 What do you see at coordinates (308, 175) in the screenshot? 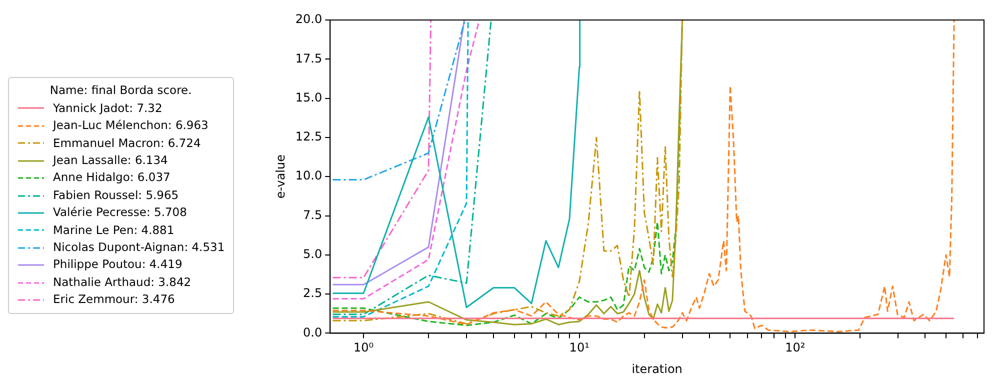
I see `y-tick-label: 10.0` at bounding box center [308, 175].